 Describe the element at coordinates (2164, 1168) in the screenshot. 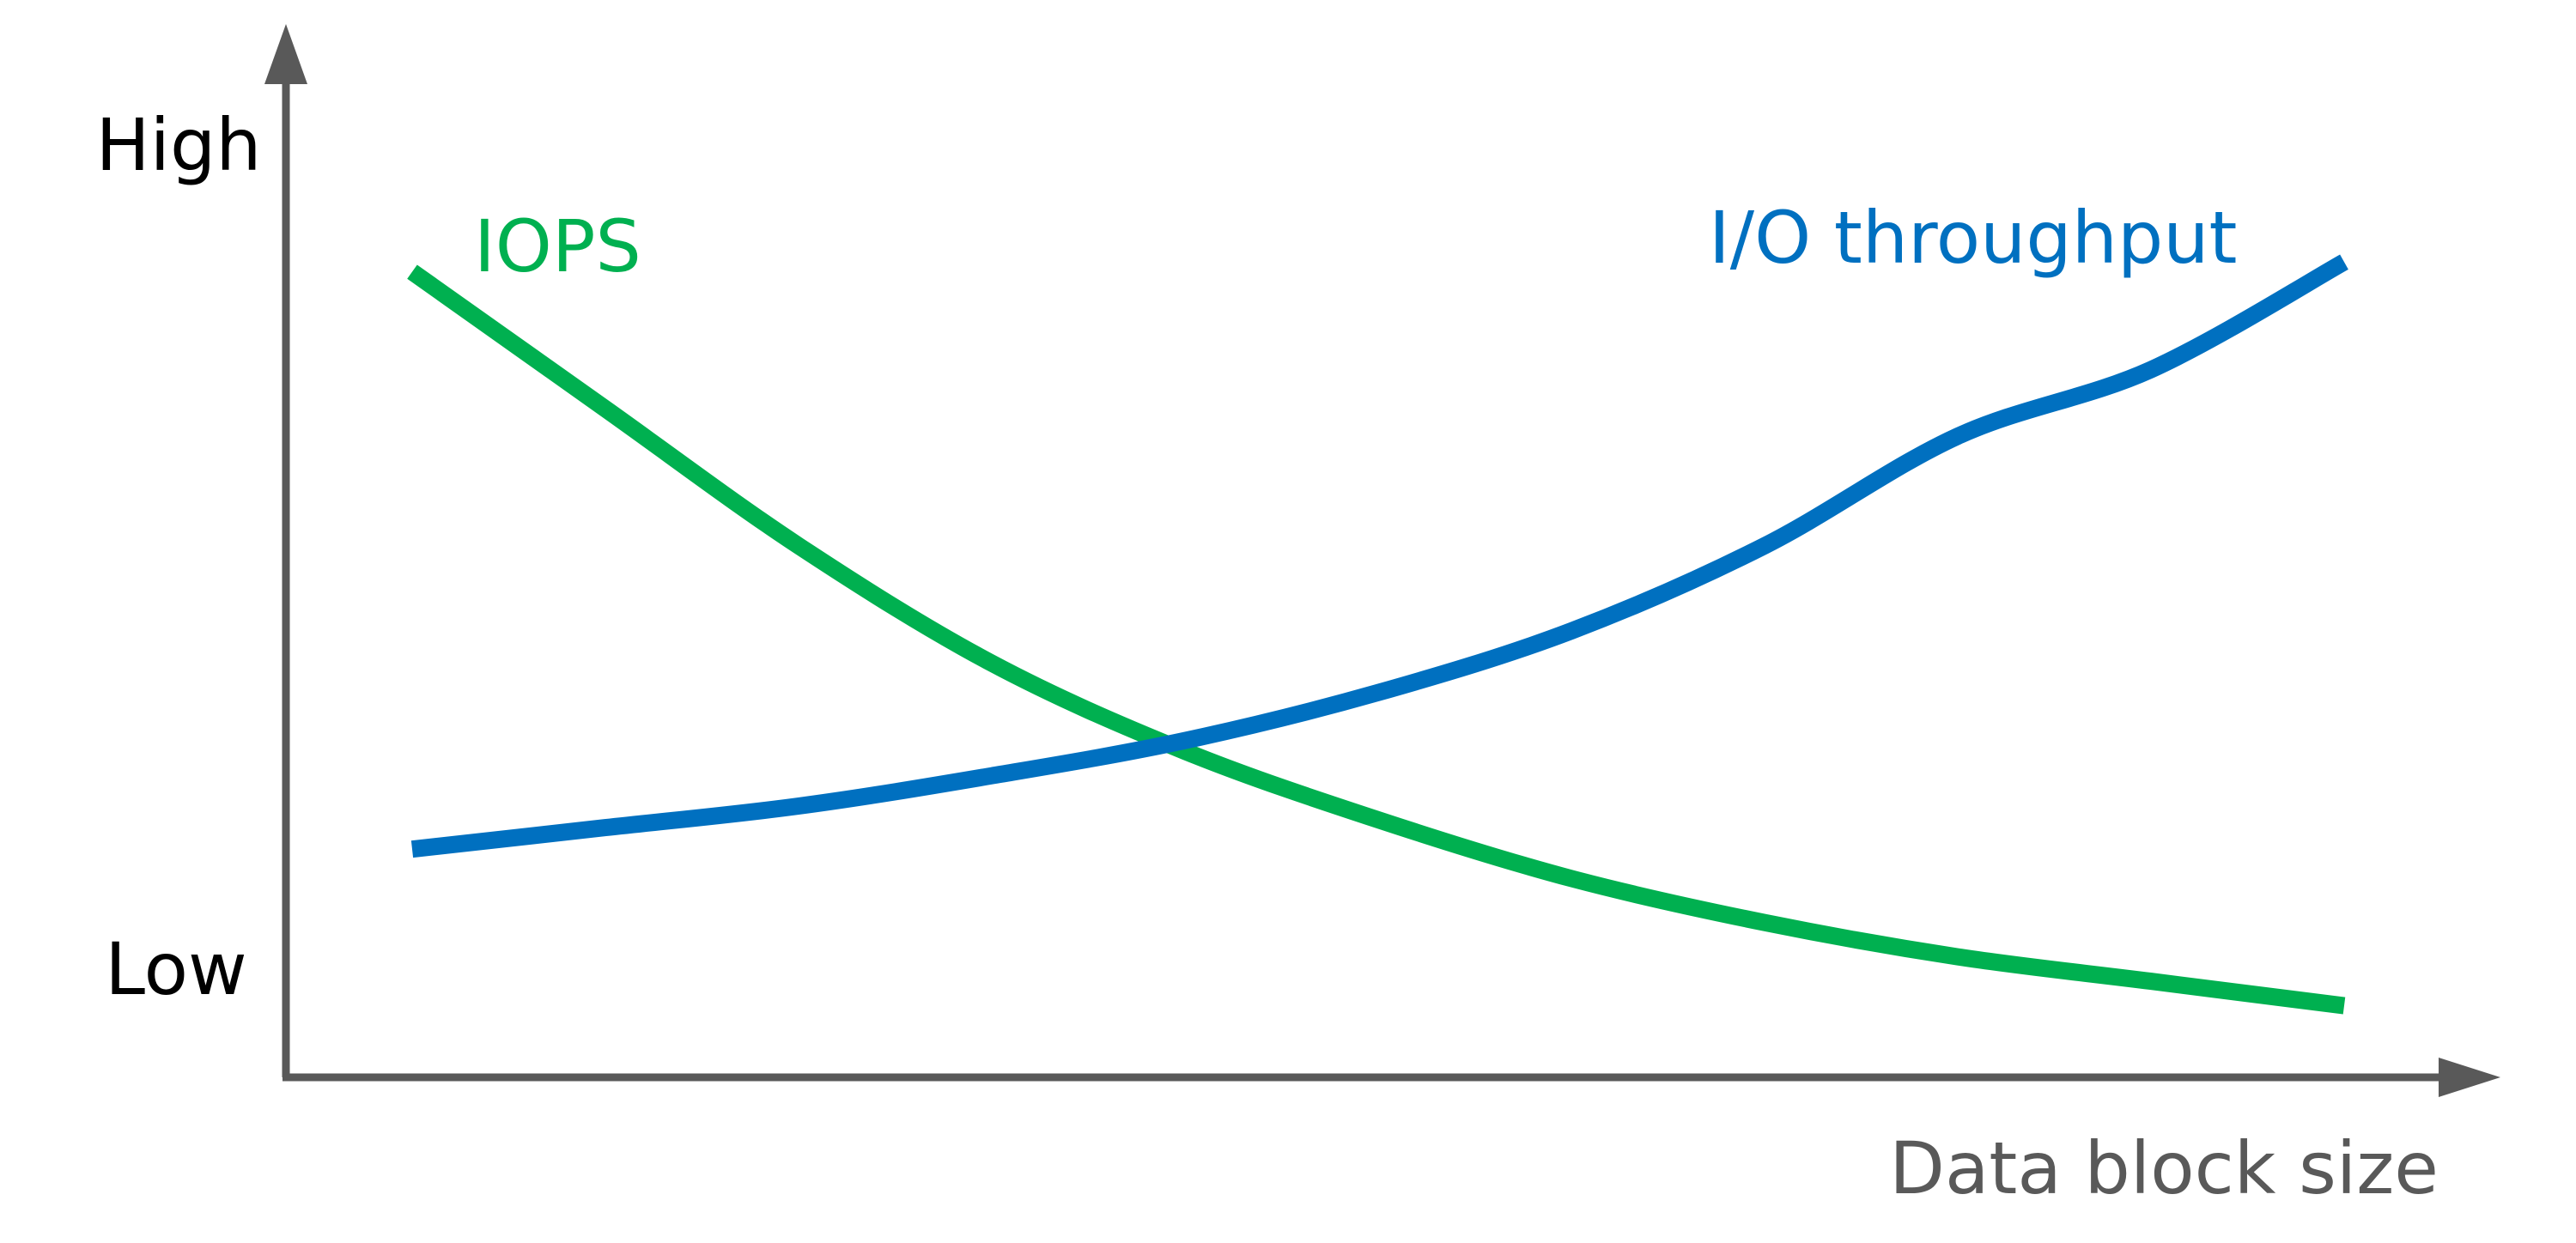

I see `x-axis-label: Data block size` at that location.